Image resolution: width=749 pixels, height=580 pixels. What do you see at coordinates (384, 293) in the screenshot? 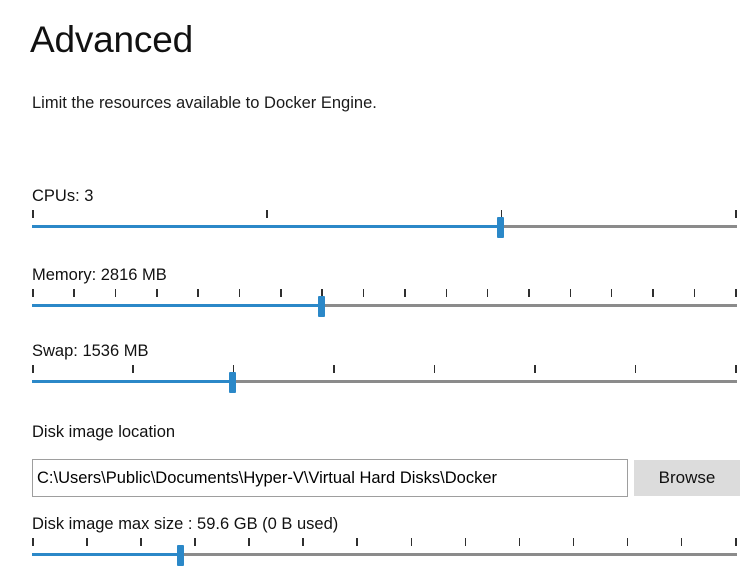
I see `memory-slider-ticks` at bounding box center [384, 293].